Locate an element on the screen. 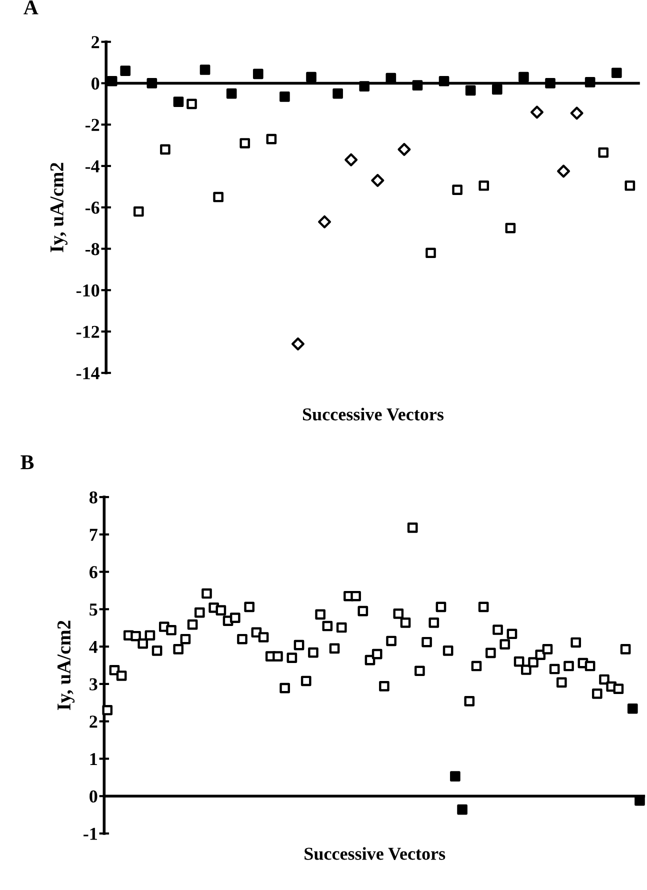 This screenshot has height=890, width=647. y-tick-label: 1 is located at coordinates (93, 759).